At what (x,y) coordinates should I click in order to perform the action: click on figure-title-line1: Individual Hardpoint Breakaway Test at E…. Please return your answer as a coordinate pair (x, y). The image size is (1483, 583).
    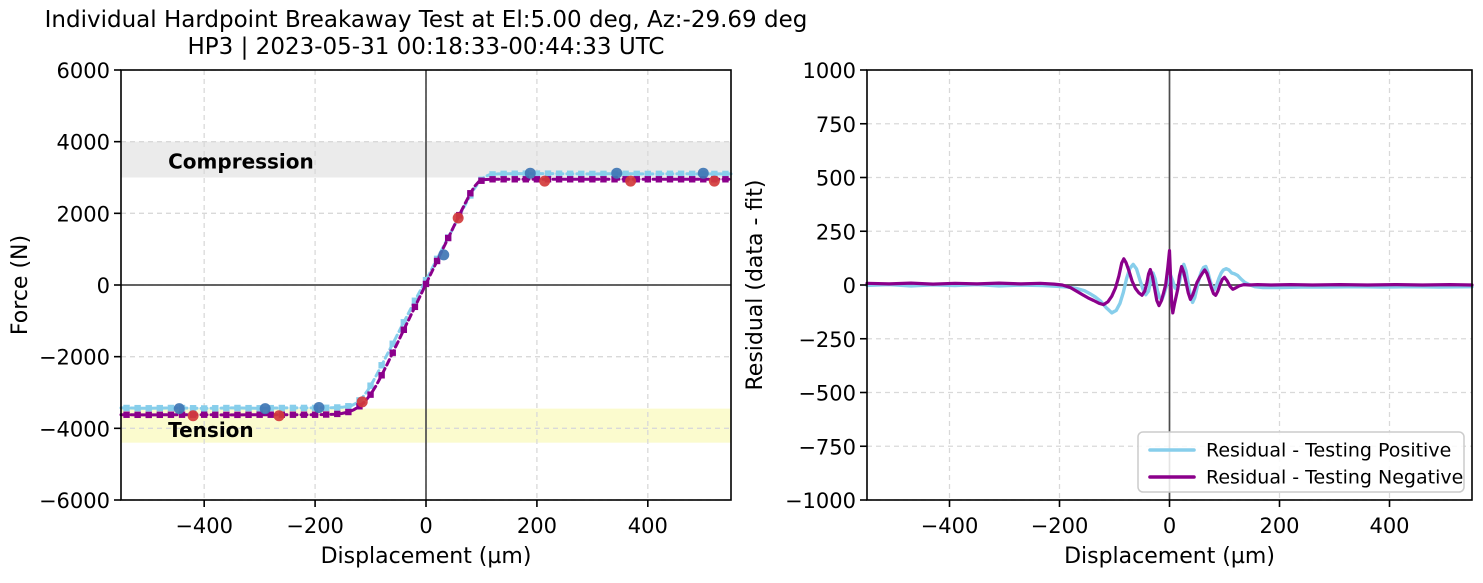
    Looking at the image, I should click on (426, 20).